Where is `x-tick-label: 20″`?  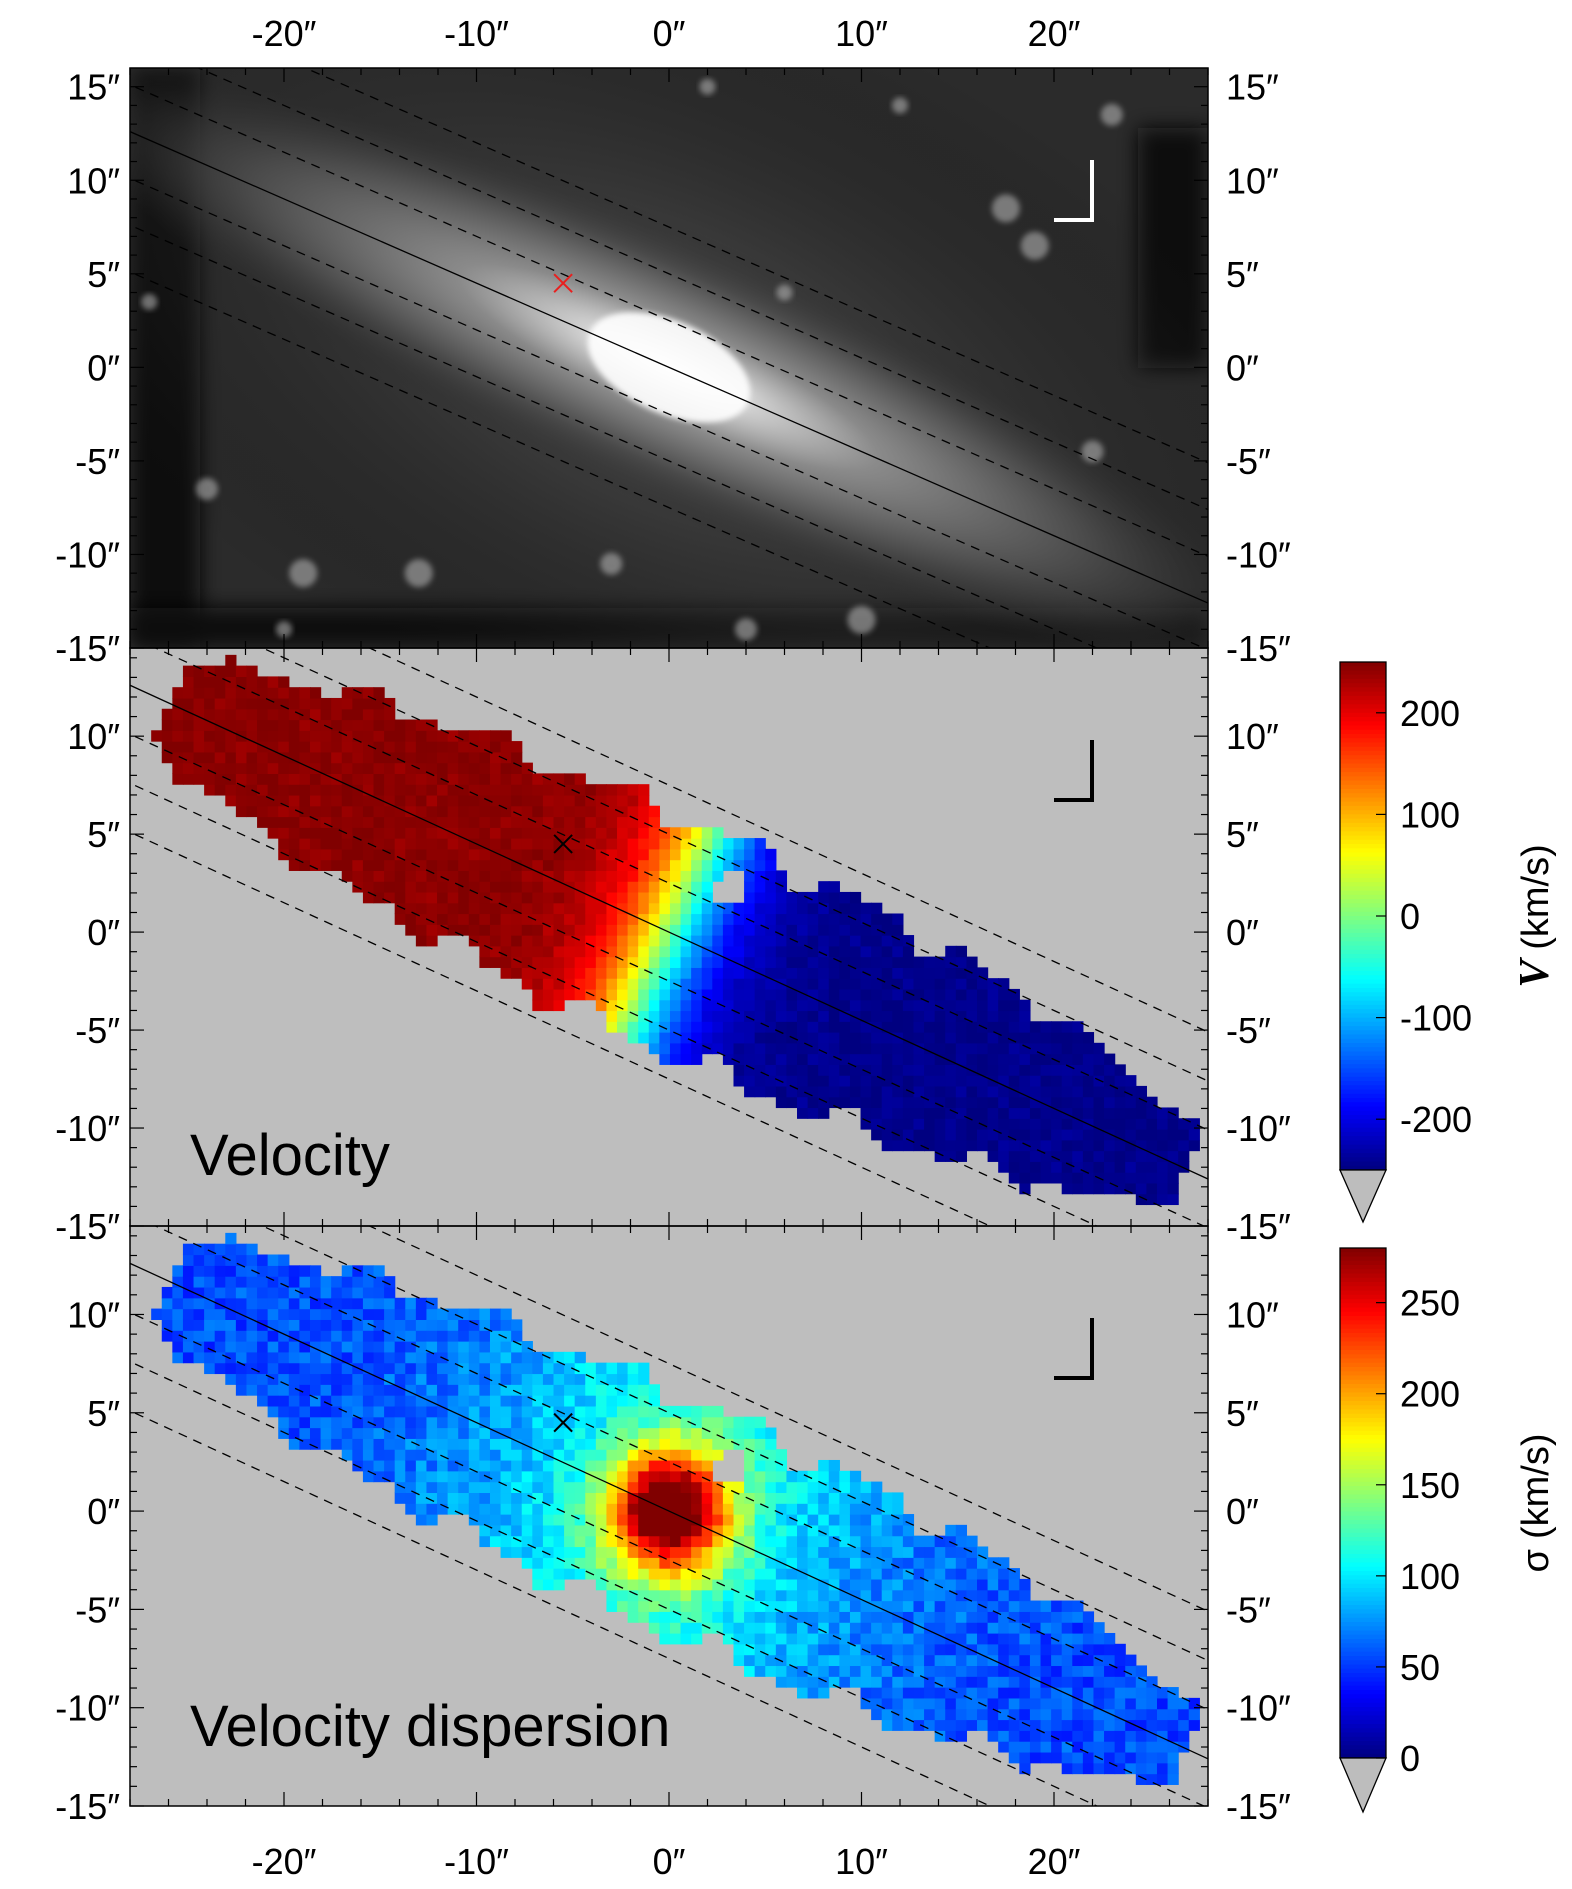
x-tick-label: 20″ is located at coordinates (1054, 33).